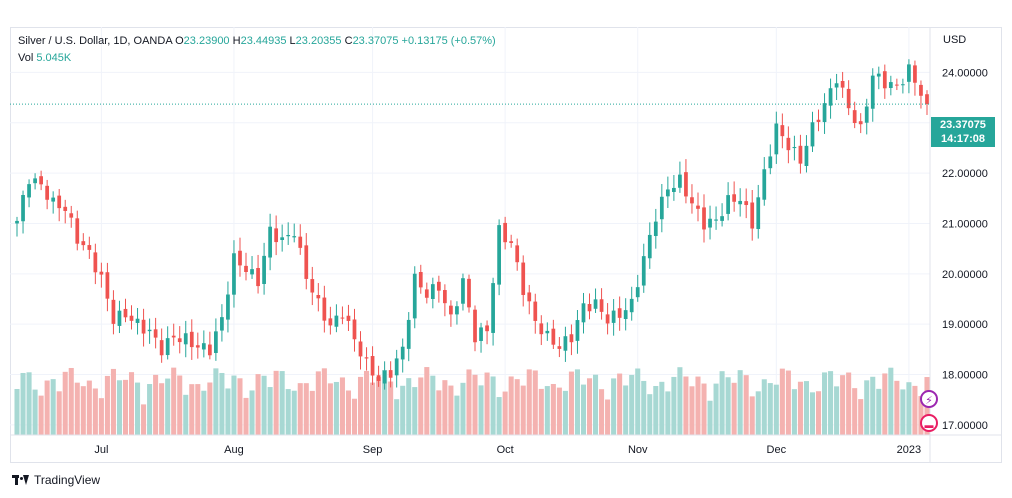 The width and height of the screenshot is (1012, 498). I want to click on tradingview-watermark: TradingView, so click(56, 480).